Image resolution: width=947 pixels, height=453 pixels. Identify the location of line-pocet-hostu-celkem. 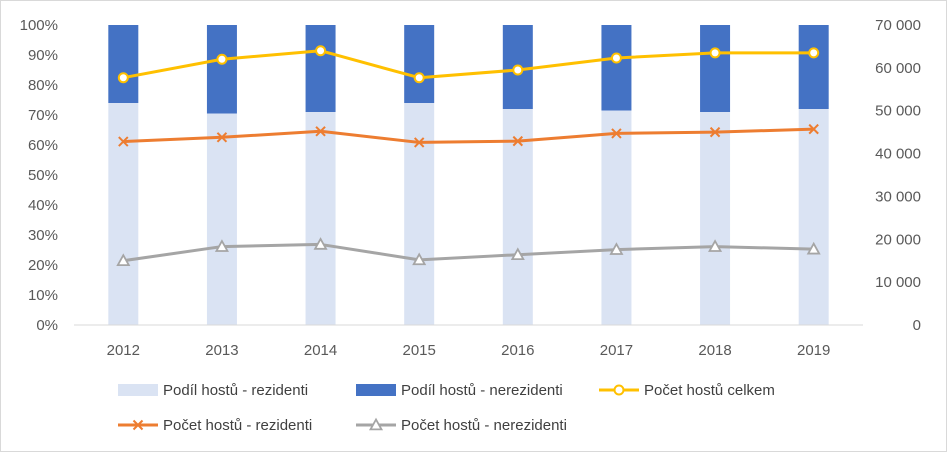
(468, 64).